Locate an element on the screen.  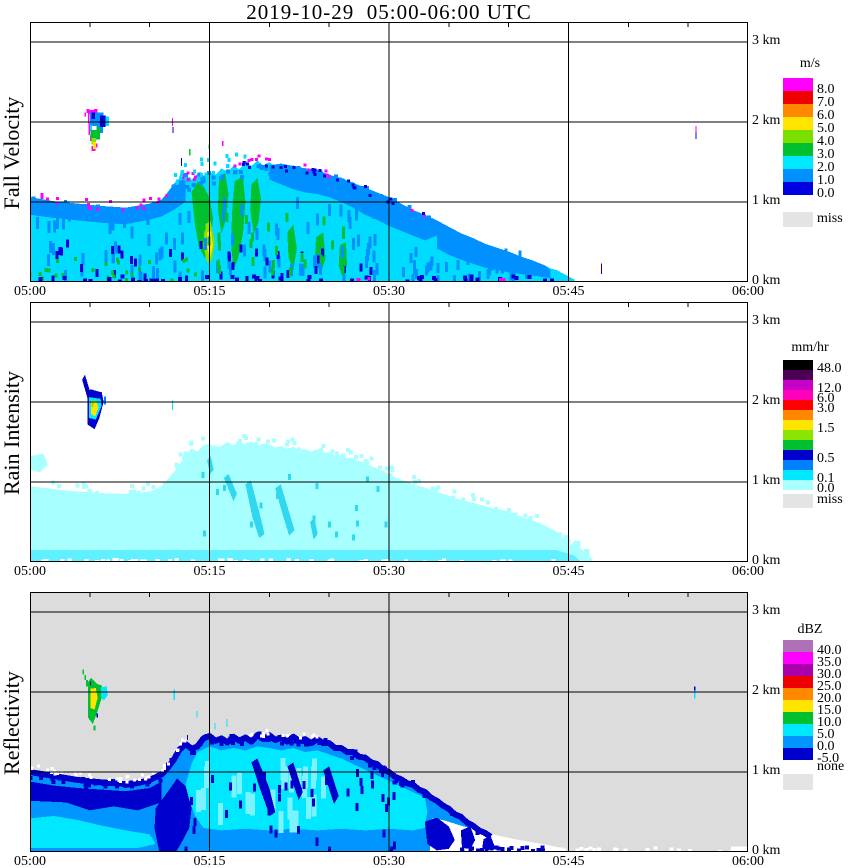
colorbar-tick-label: 8.0 is located at coordinates (826, 89).